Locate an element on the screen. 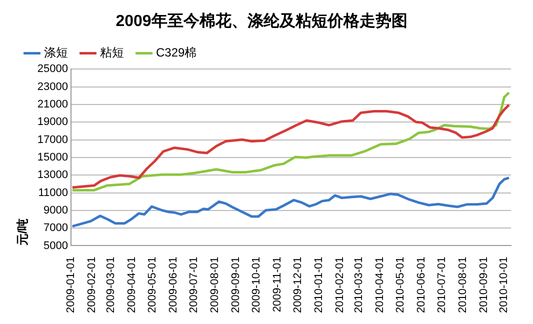 This screenshot has height=324, width=533. x-tick-label: 2009-10-01 is located at coordinates (256, 285).